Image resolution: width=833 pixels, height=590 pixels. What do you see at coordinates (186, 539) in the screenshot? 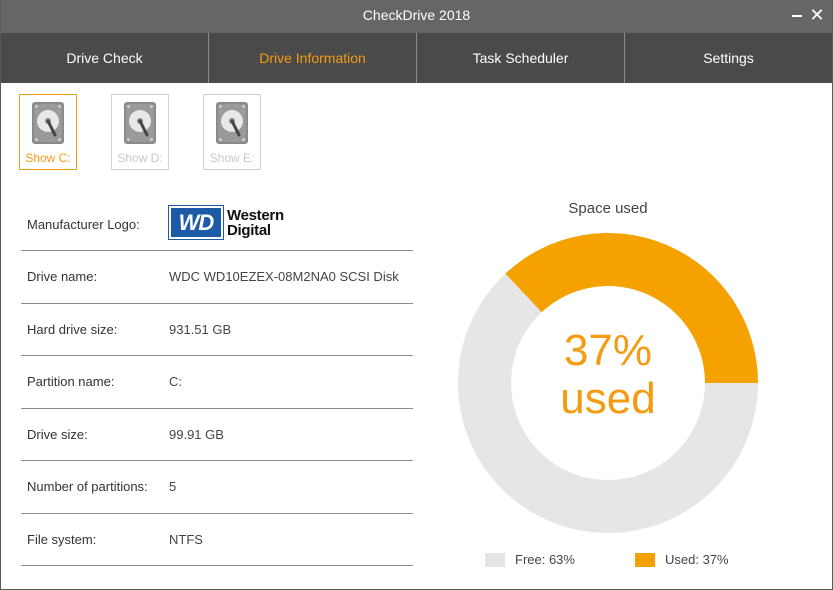
I see `info-value: NTFS` at bounding box center [186, 539].